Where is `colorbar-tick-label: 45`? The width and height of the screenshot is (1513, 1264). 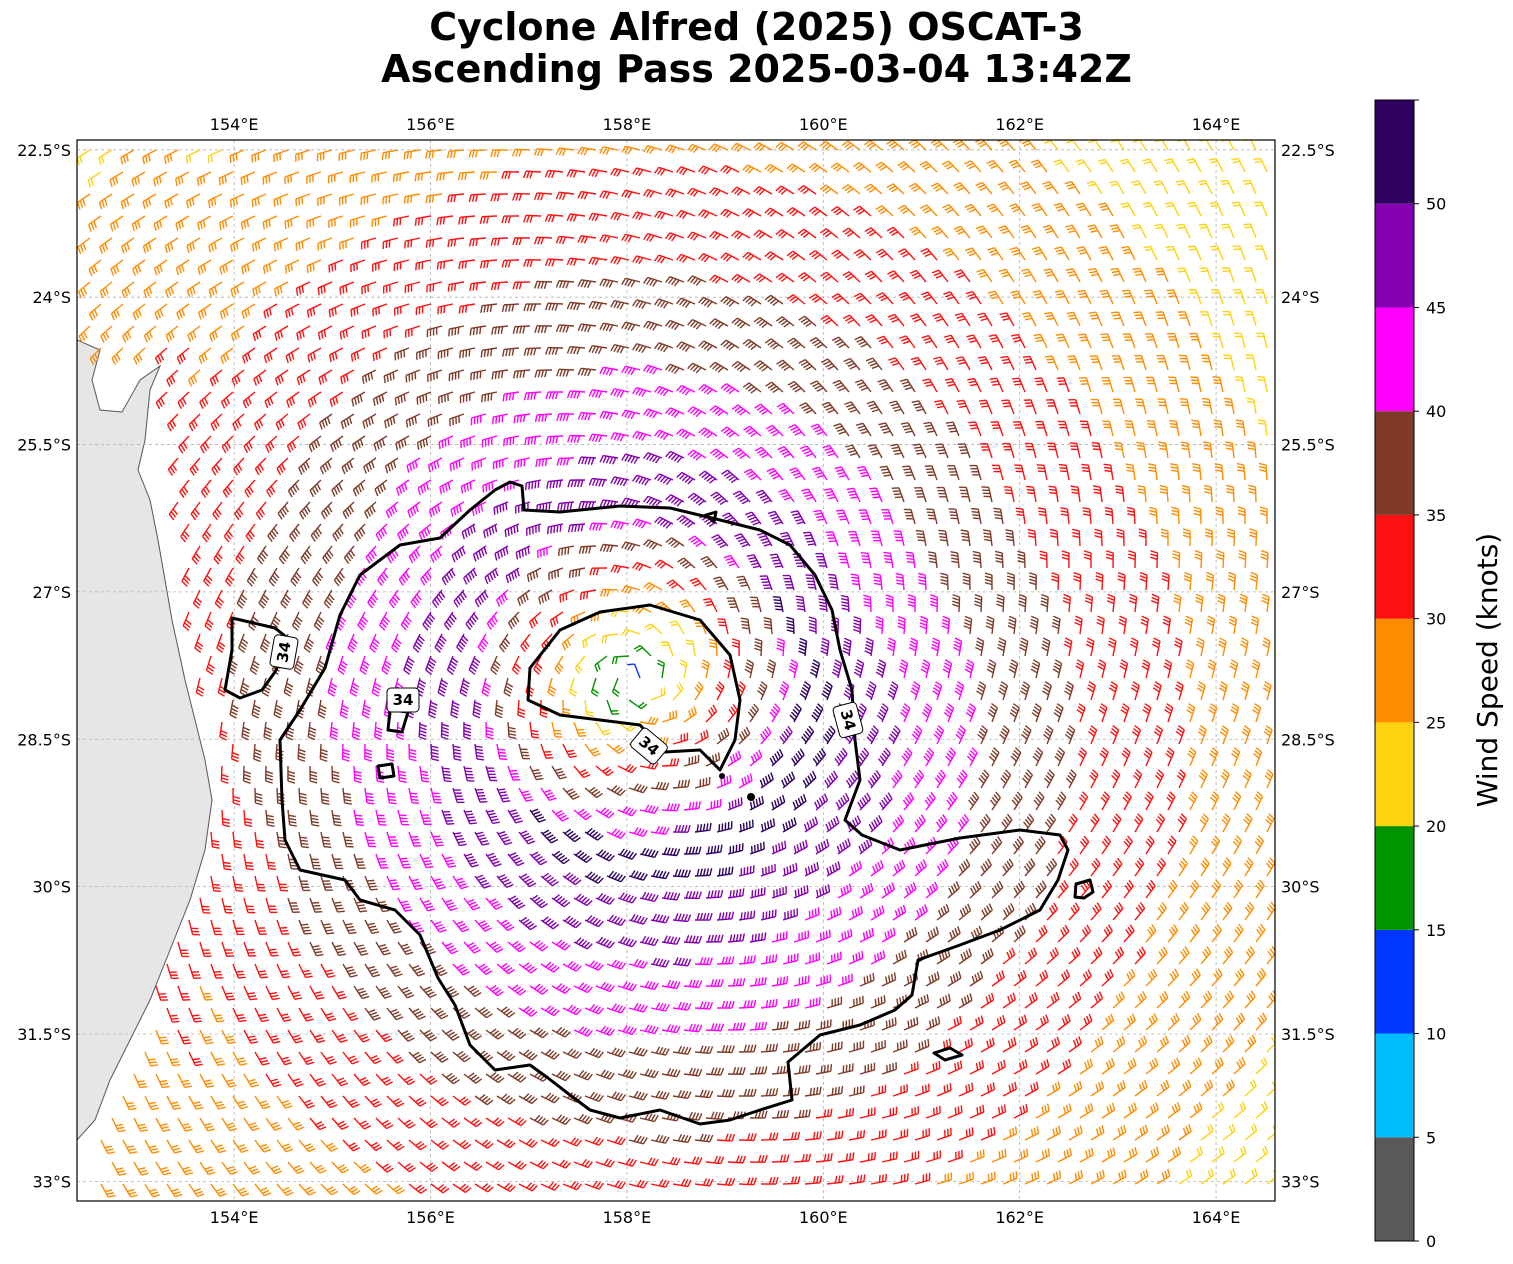
colorbar-tick-label: 45 is located at coordinates (1436, 307).